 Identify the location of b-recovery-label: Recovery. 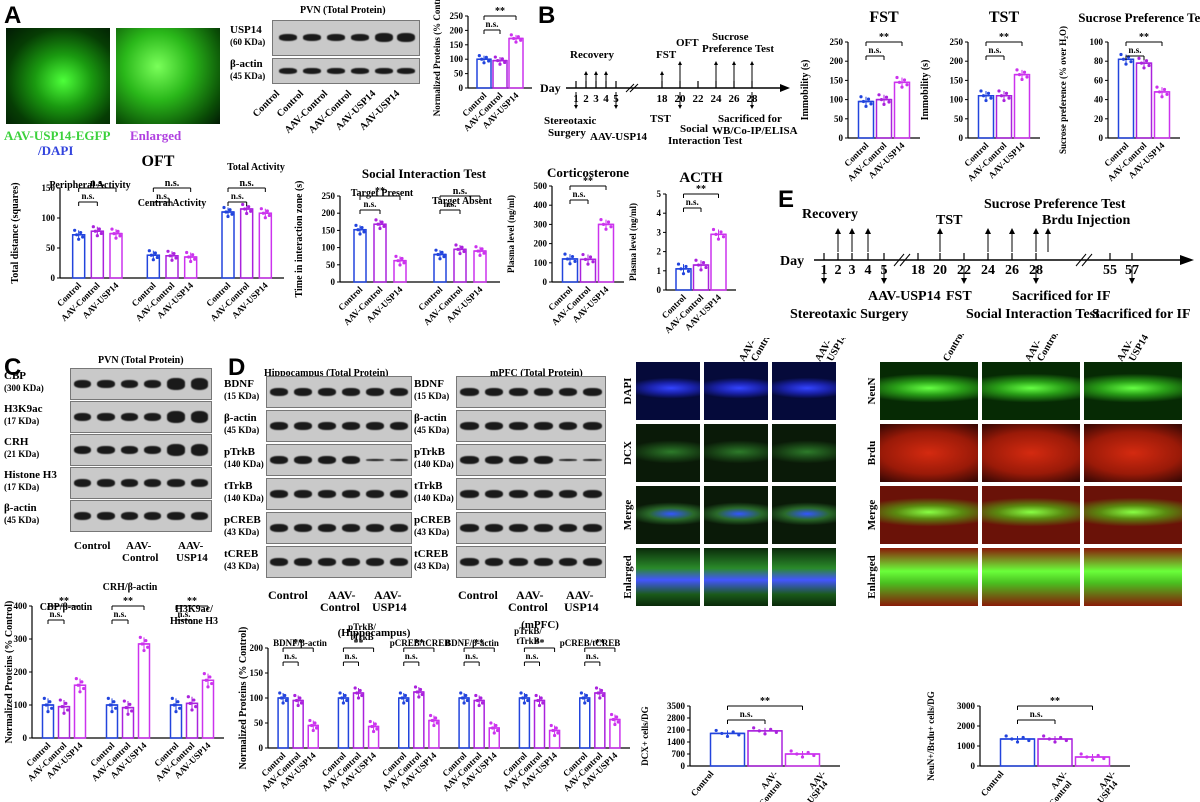
(592, 55).